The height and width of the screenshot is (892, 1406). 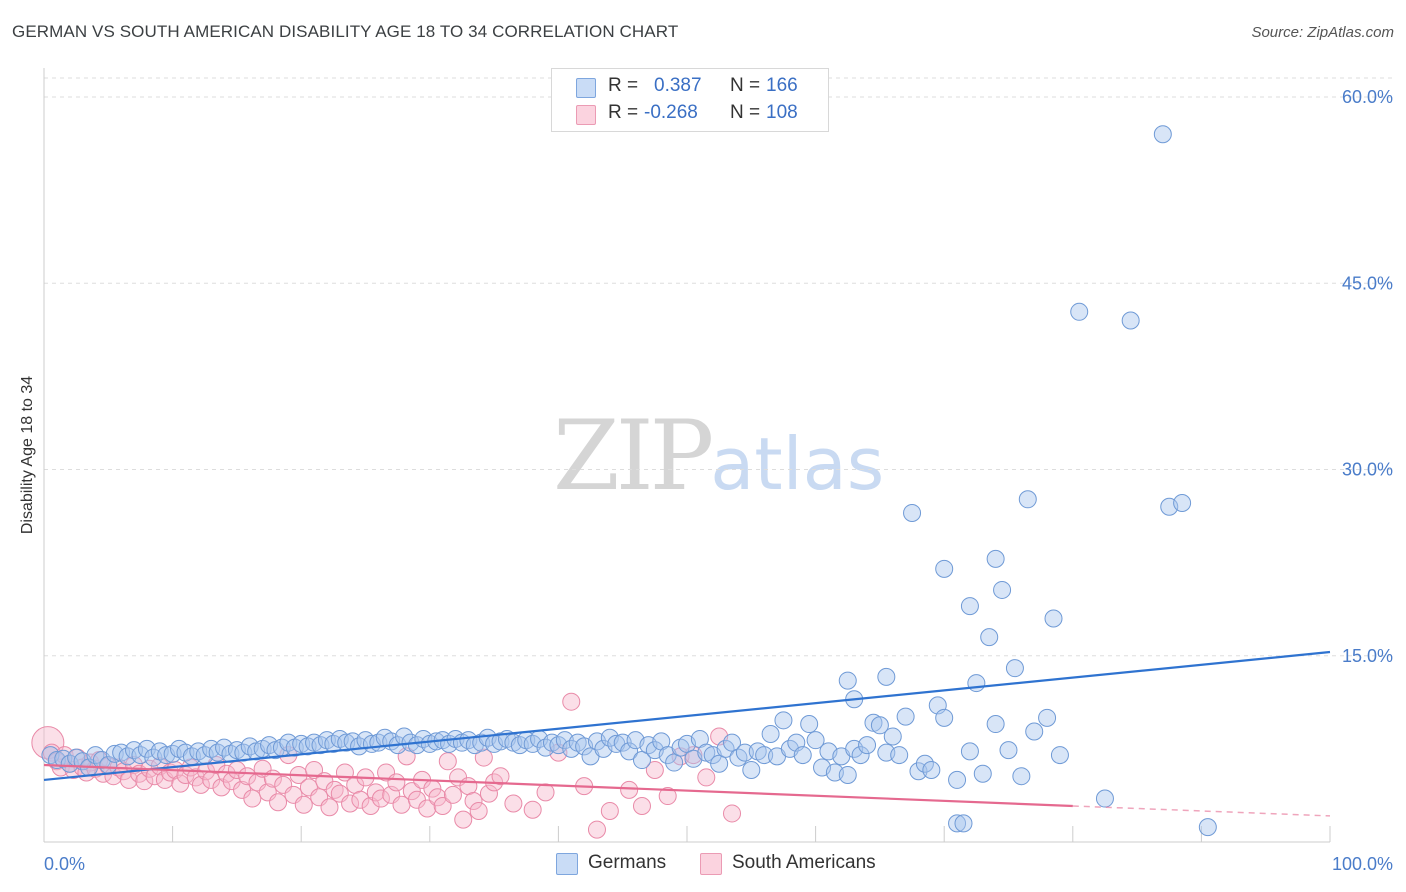 I want to click on x-tick-label-min: 0.0%, so click(x=64, y=864).